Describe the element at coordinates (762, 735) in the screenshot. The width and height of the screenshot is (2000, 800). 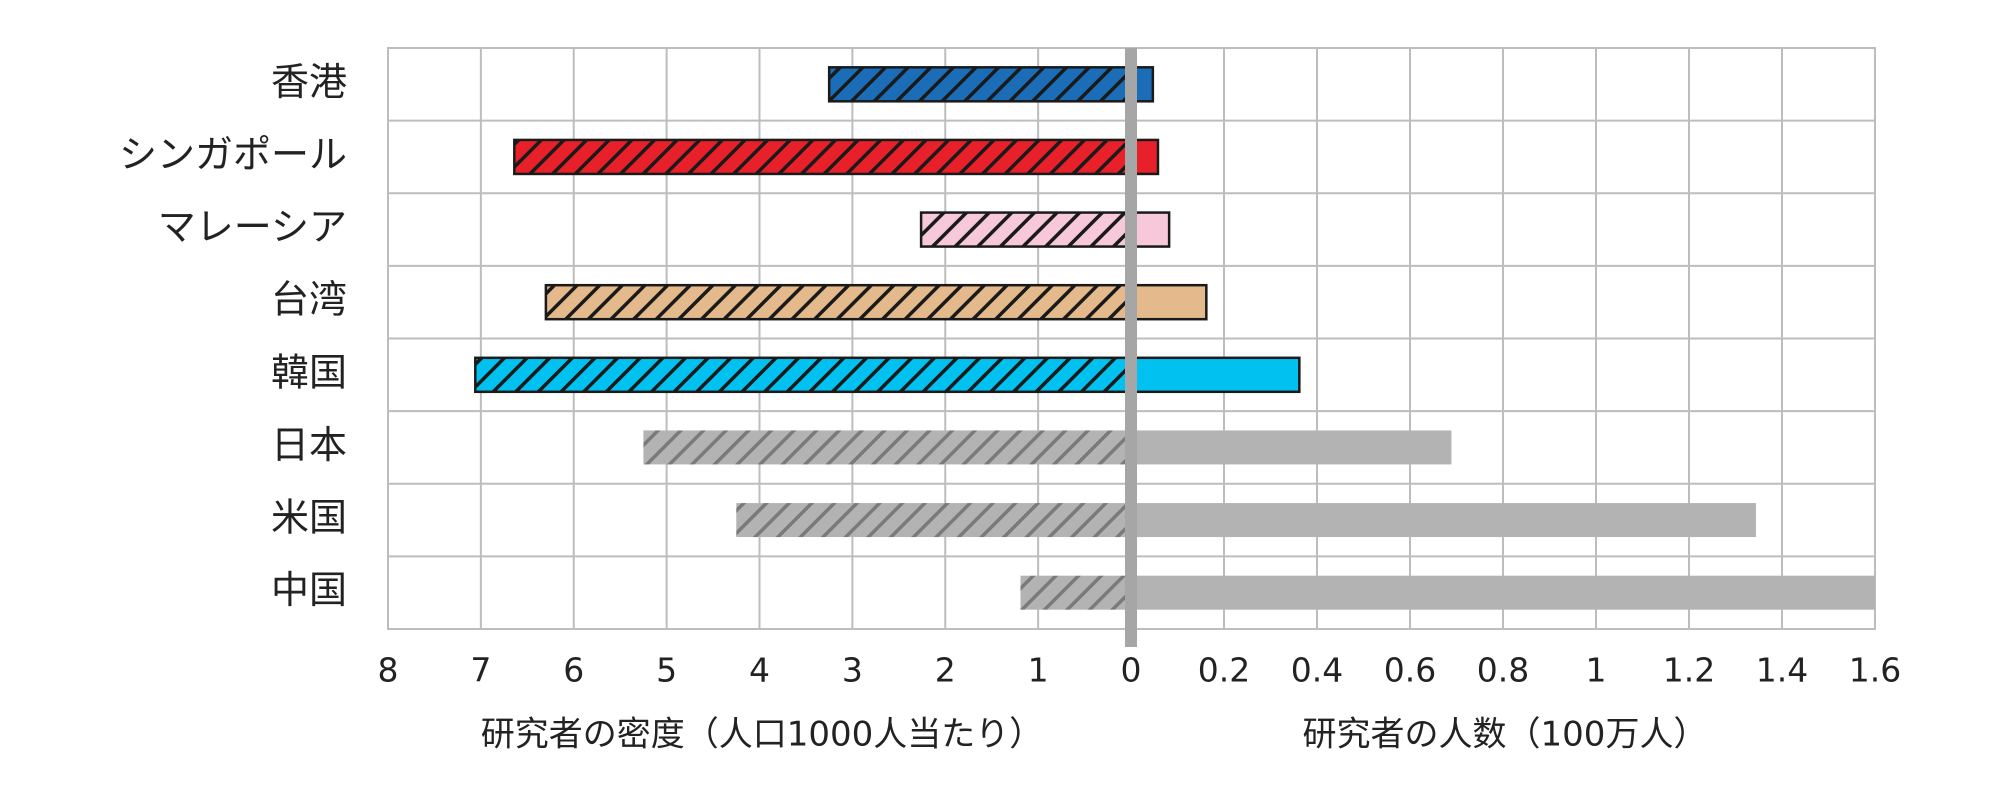
I see `x-axis-label-left: 研究者の密度（人口1000人当たり）` at that location.